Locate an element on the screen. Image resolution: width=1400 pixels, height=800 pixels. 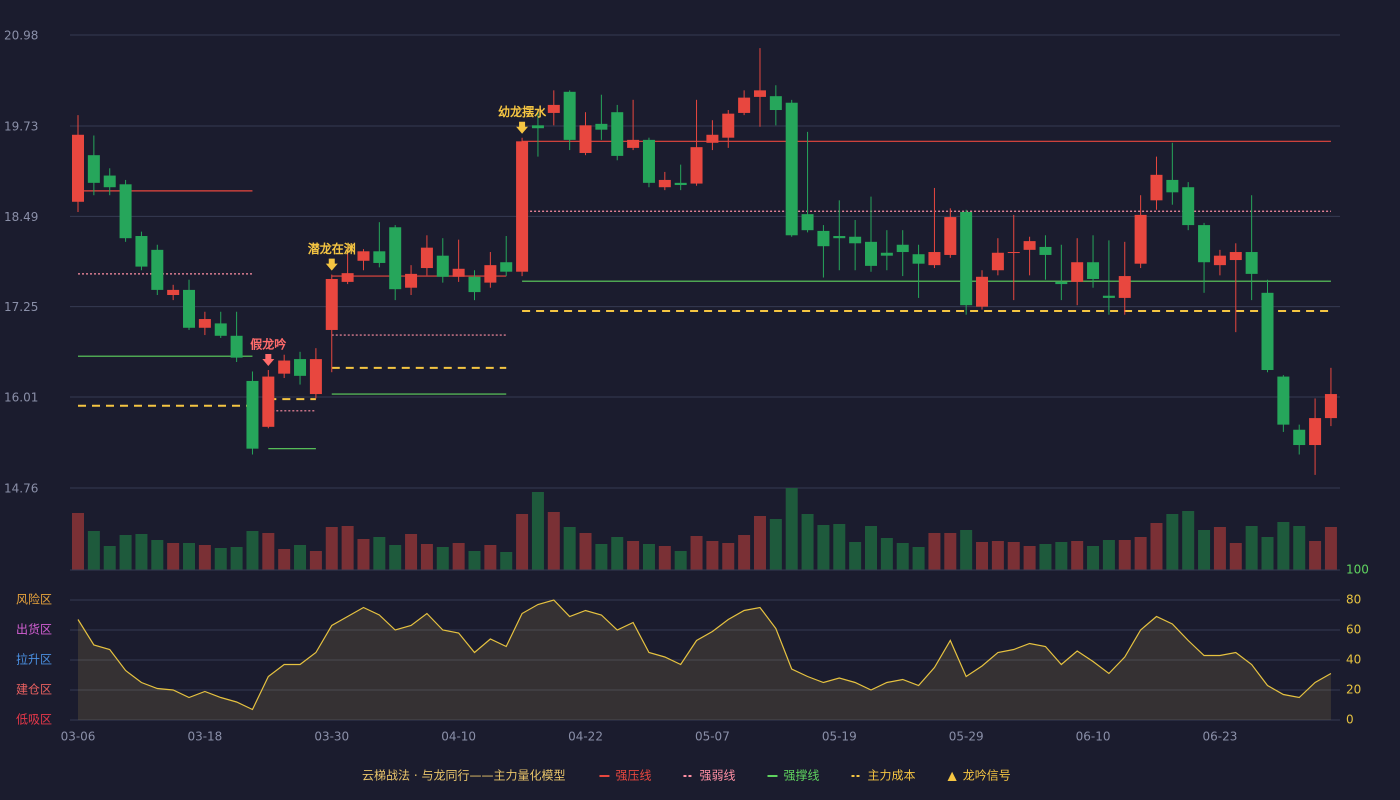
legend-label: 强压线 is located at coordinates (633, 776).